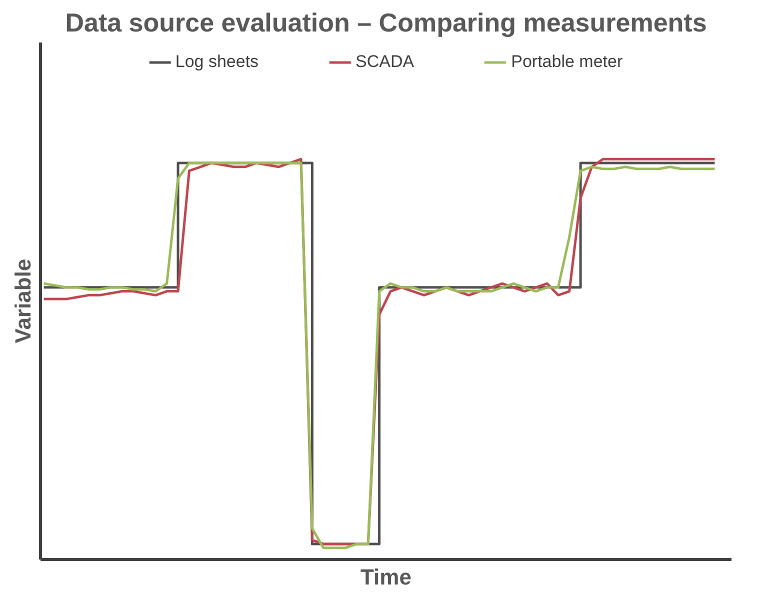  I want to click on x-axis-title: Time, so click(386, 577).